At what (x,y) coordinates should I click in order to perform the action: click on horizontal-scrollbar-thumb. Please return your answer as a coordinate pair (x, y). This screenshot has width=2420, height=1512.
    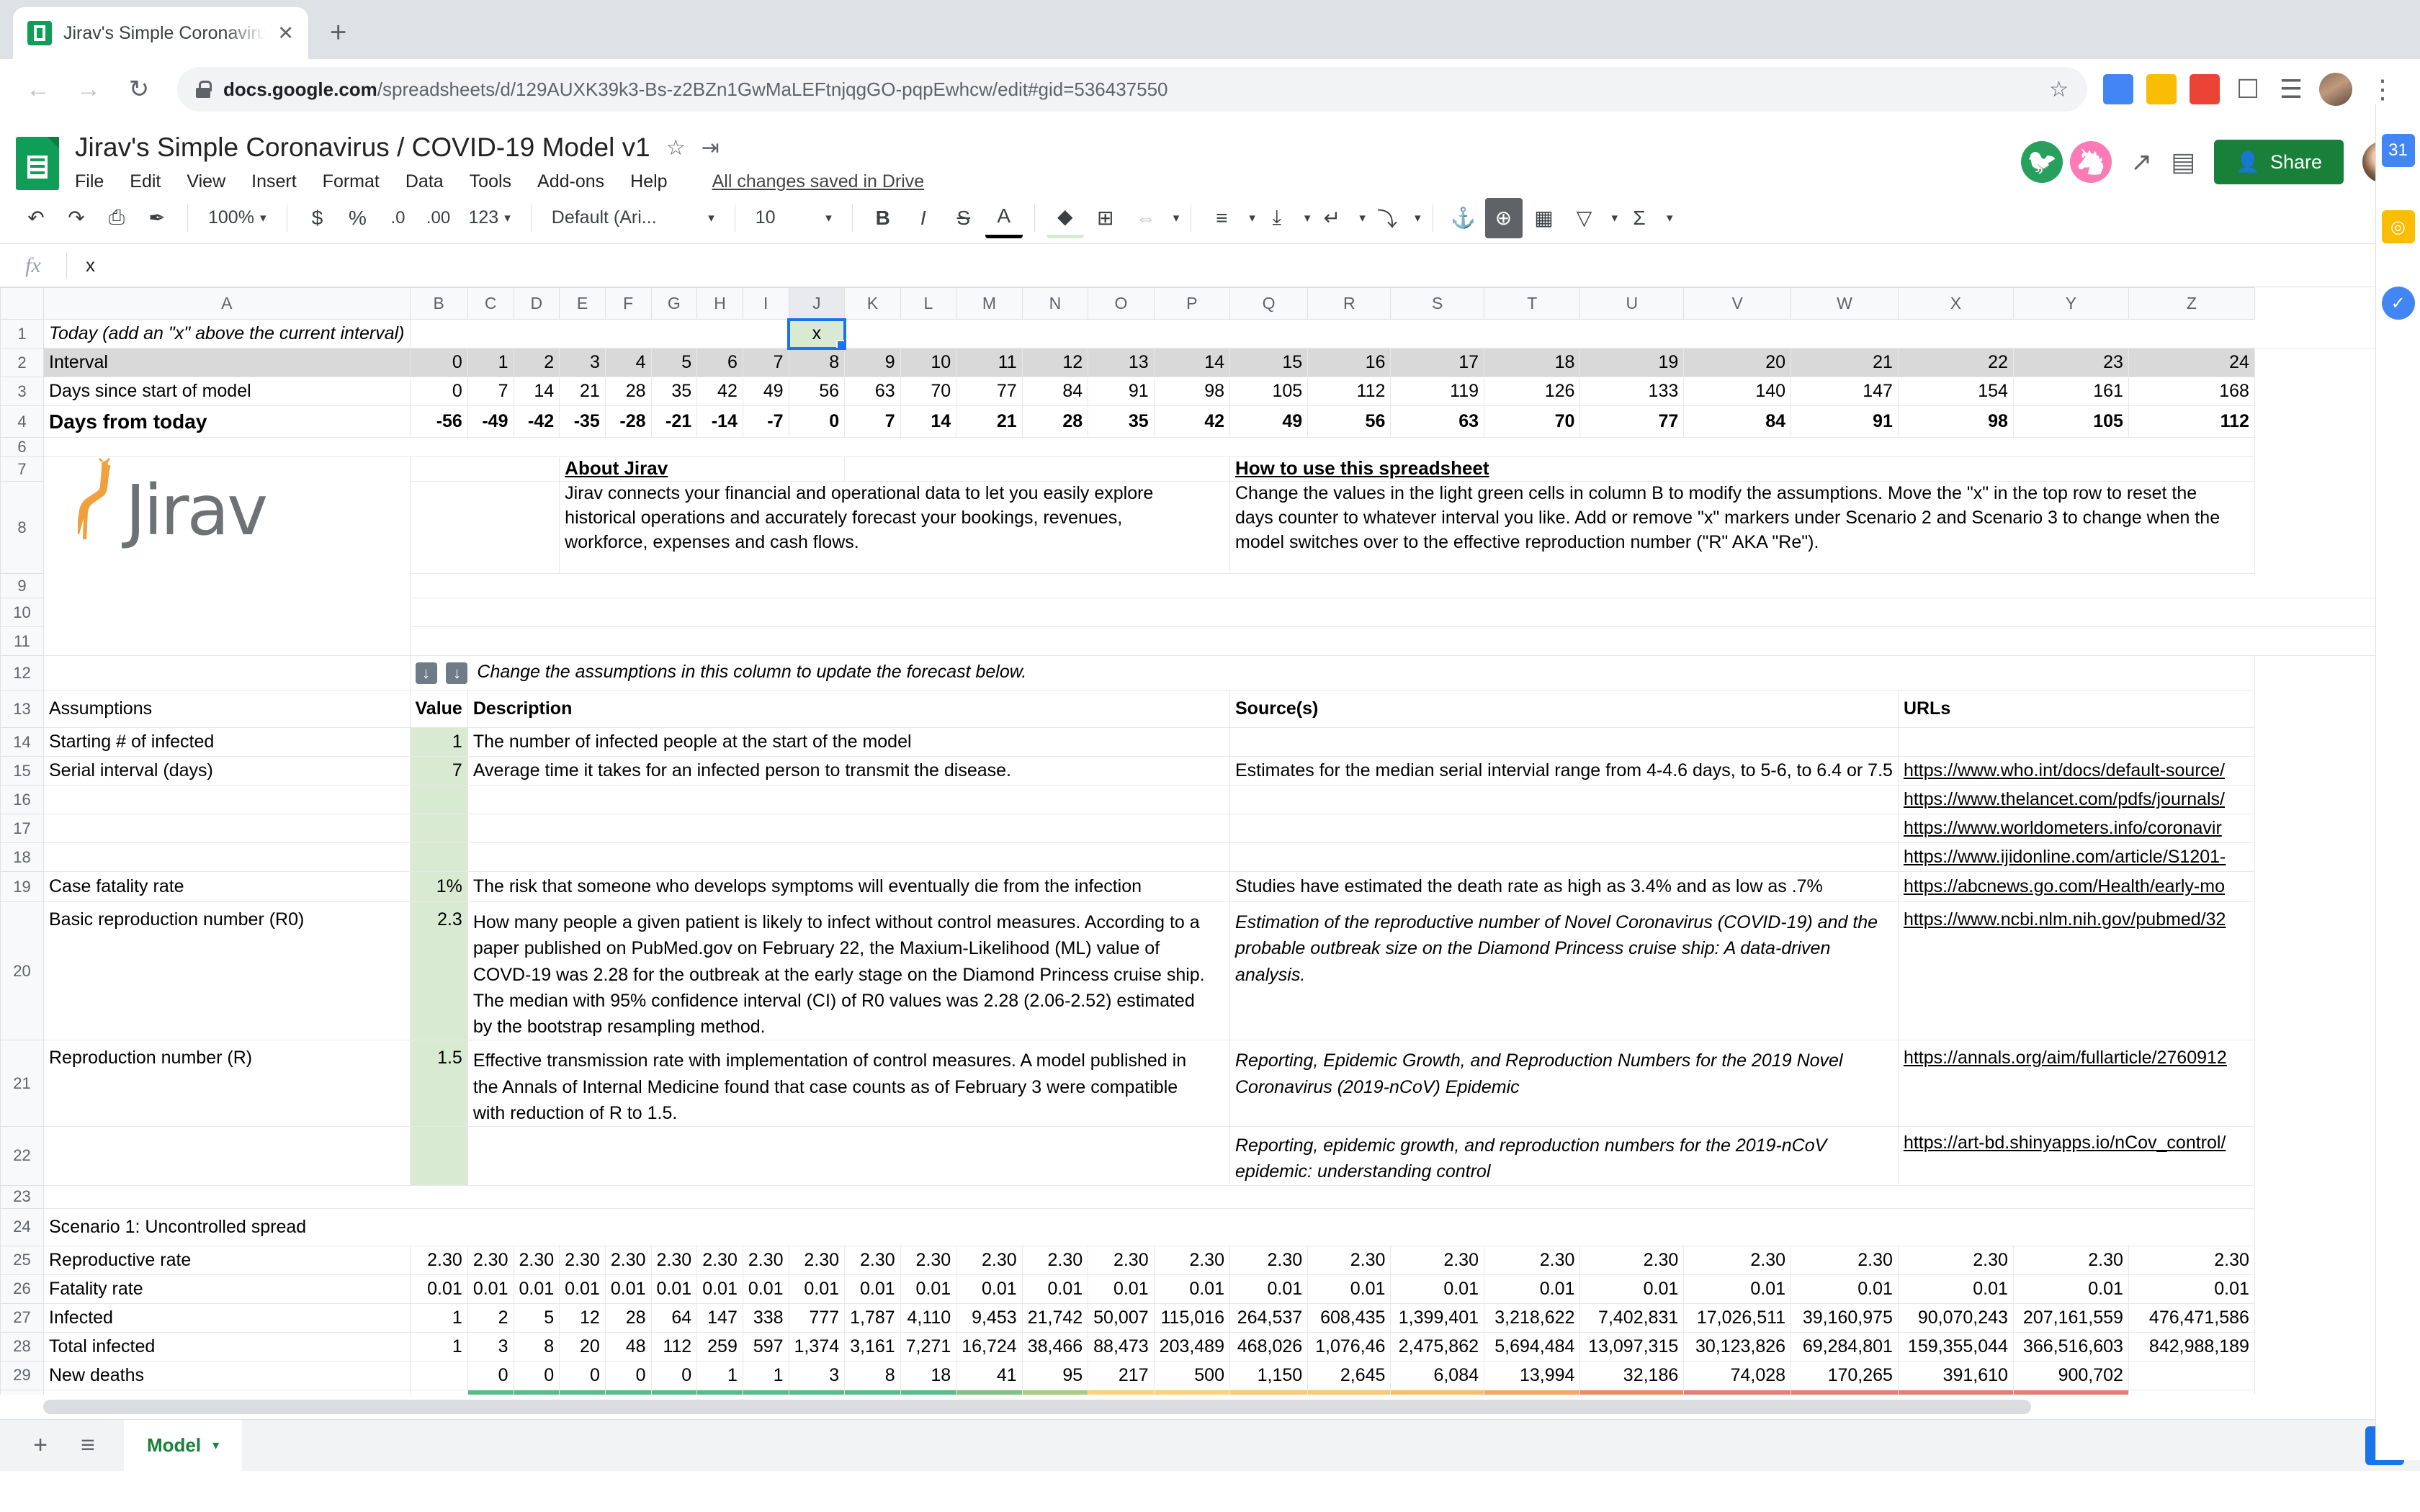
    Looking at the image, I should click on (1037, 1407).